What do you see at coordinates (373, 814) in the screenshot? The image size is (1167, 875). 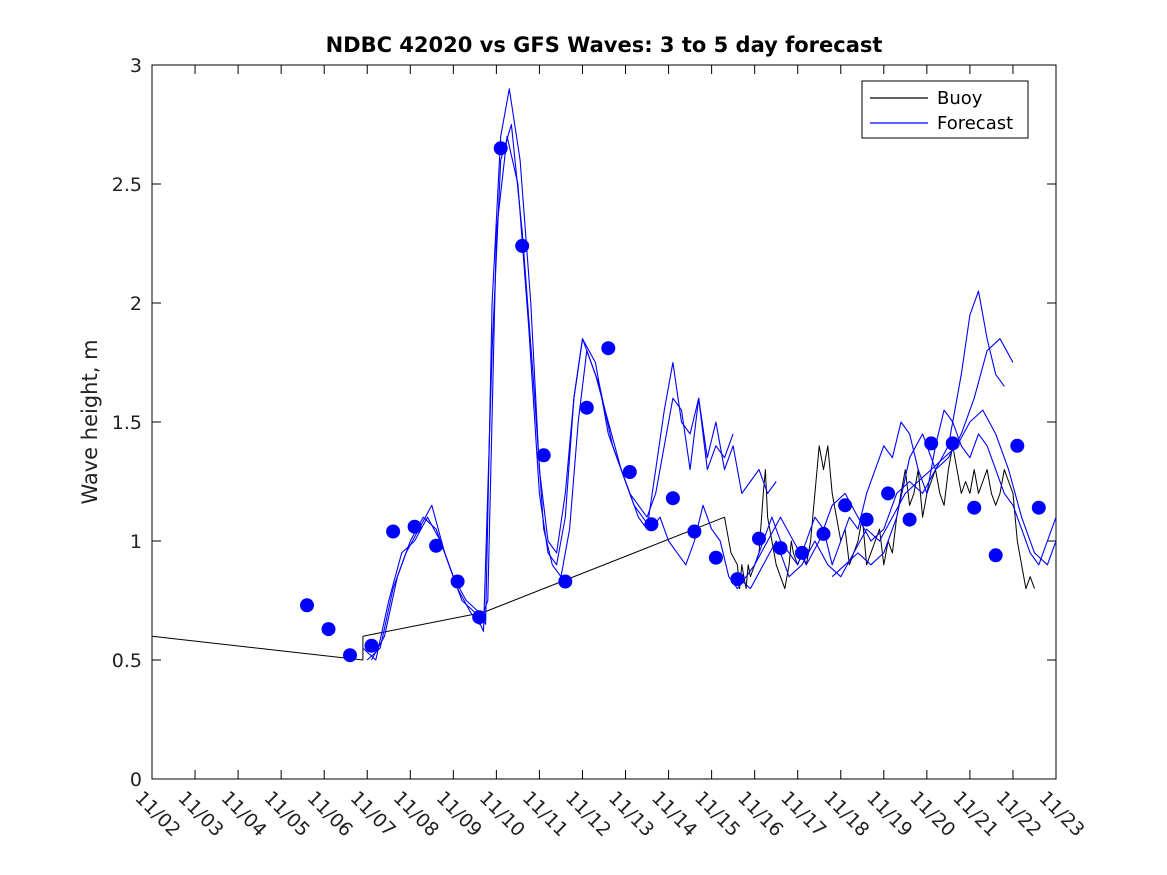 I see `x-tick-label: 11/07` at bounding box center [373, 814].